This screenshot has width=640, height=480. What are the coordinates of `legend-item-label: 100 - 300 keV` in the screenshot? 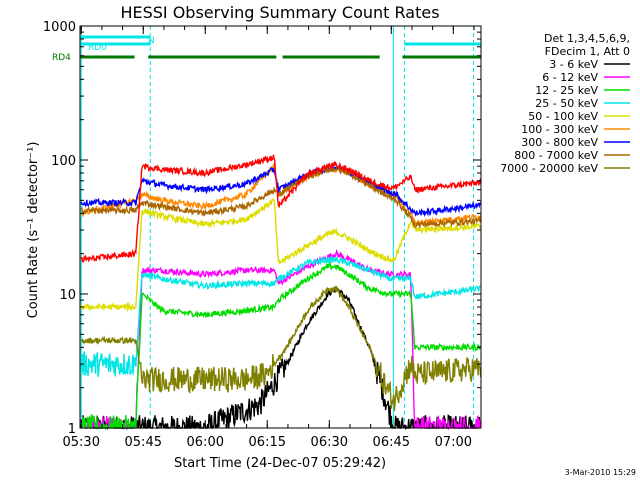 It's located at (559, 129).